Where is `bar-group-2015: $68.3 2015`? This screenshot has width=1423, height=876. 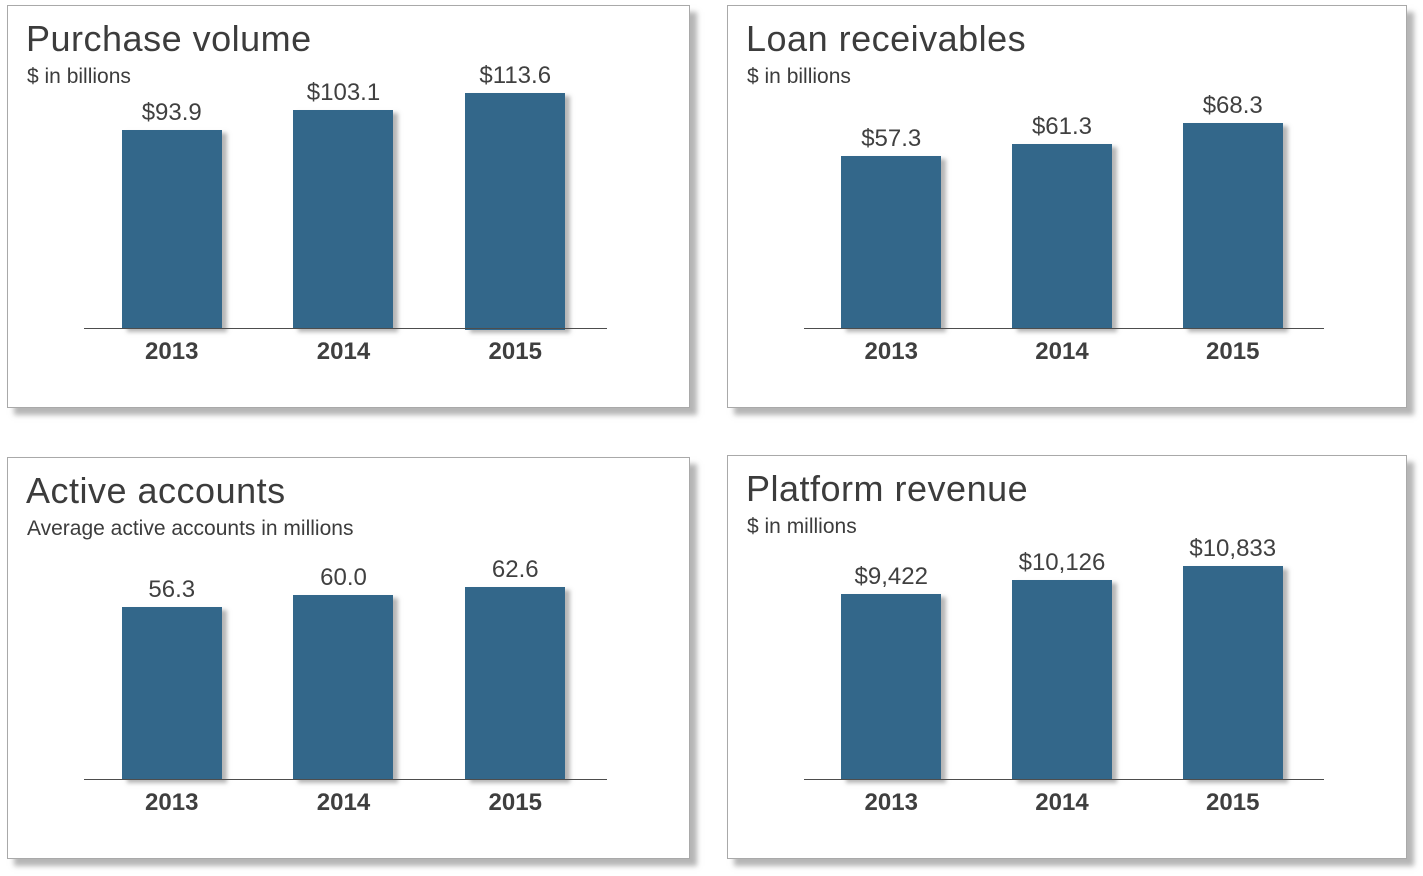 bar-group-2015: $68.3 2015 is located at coordinates (1233, 218).